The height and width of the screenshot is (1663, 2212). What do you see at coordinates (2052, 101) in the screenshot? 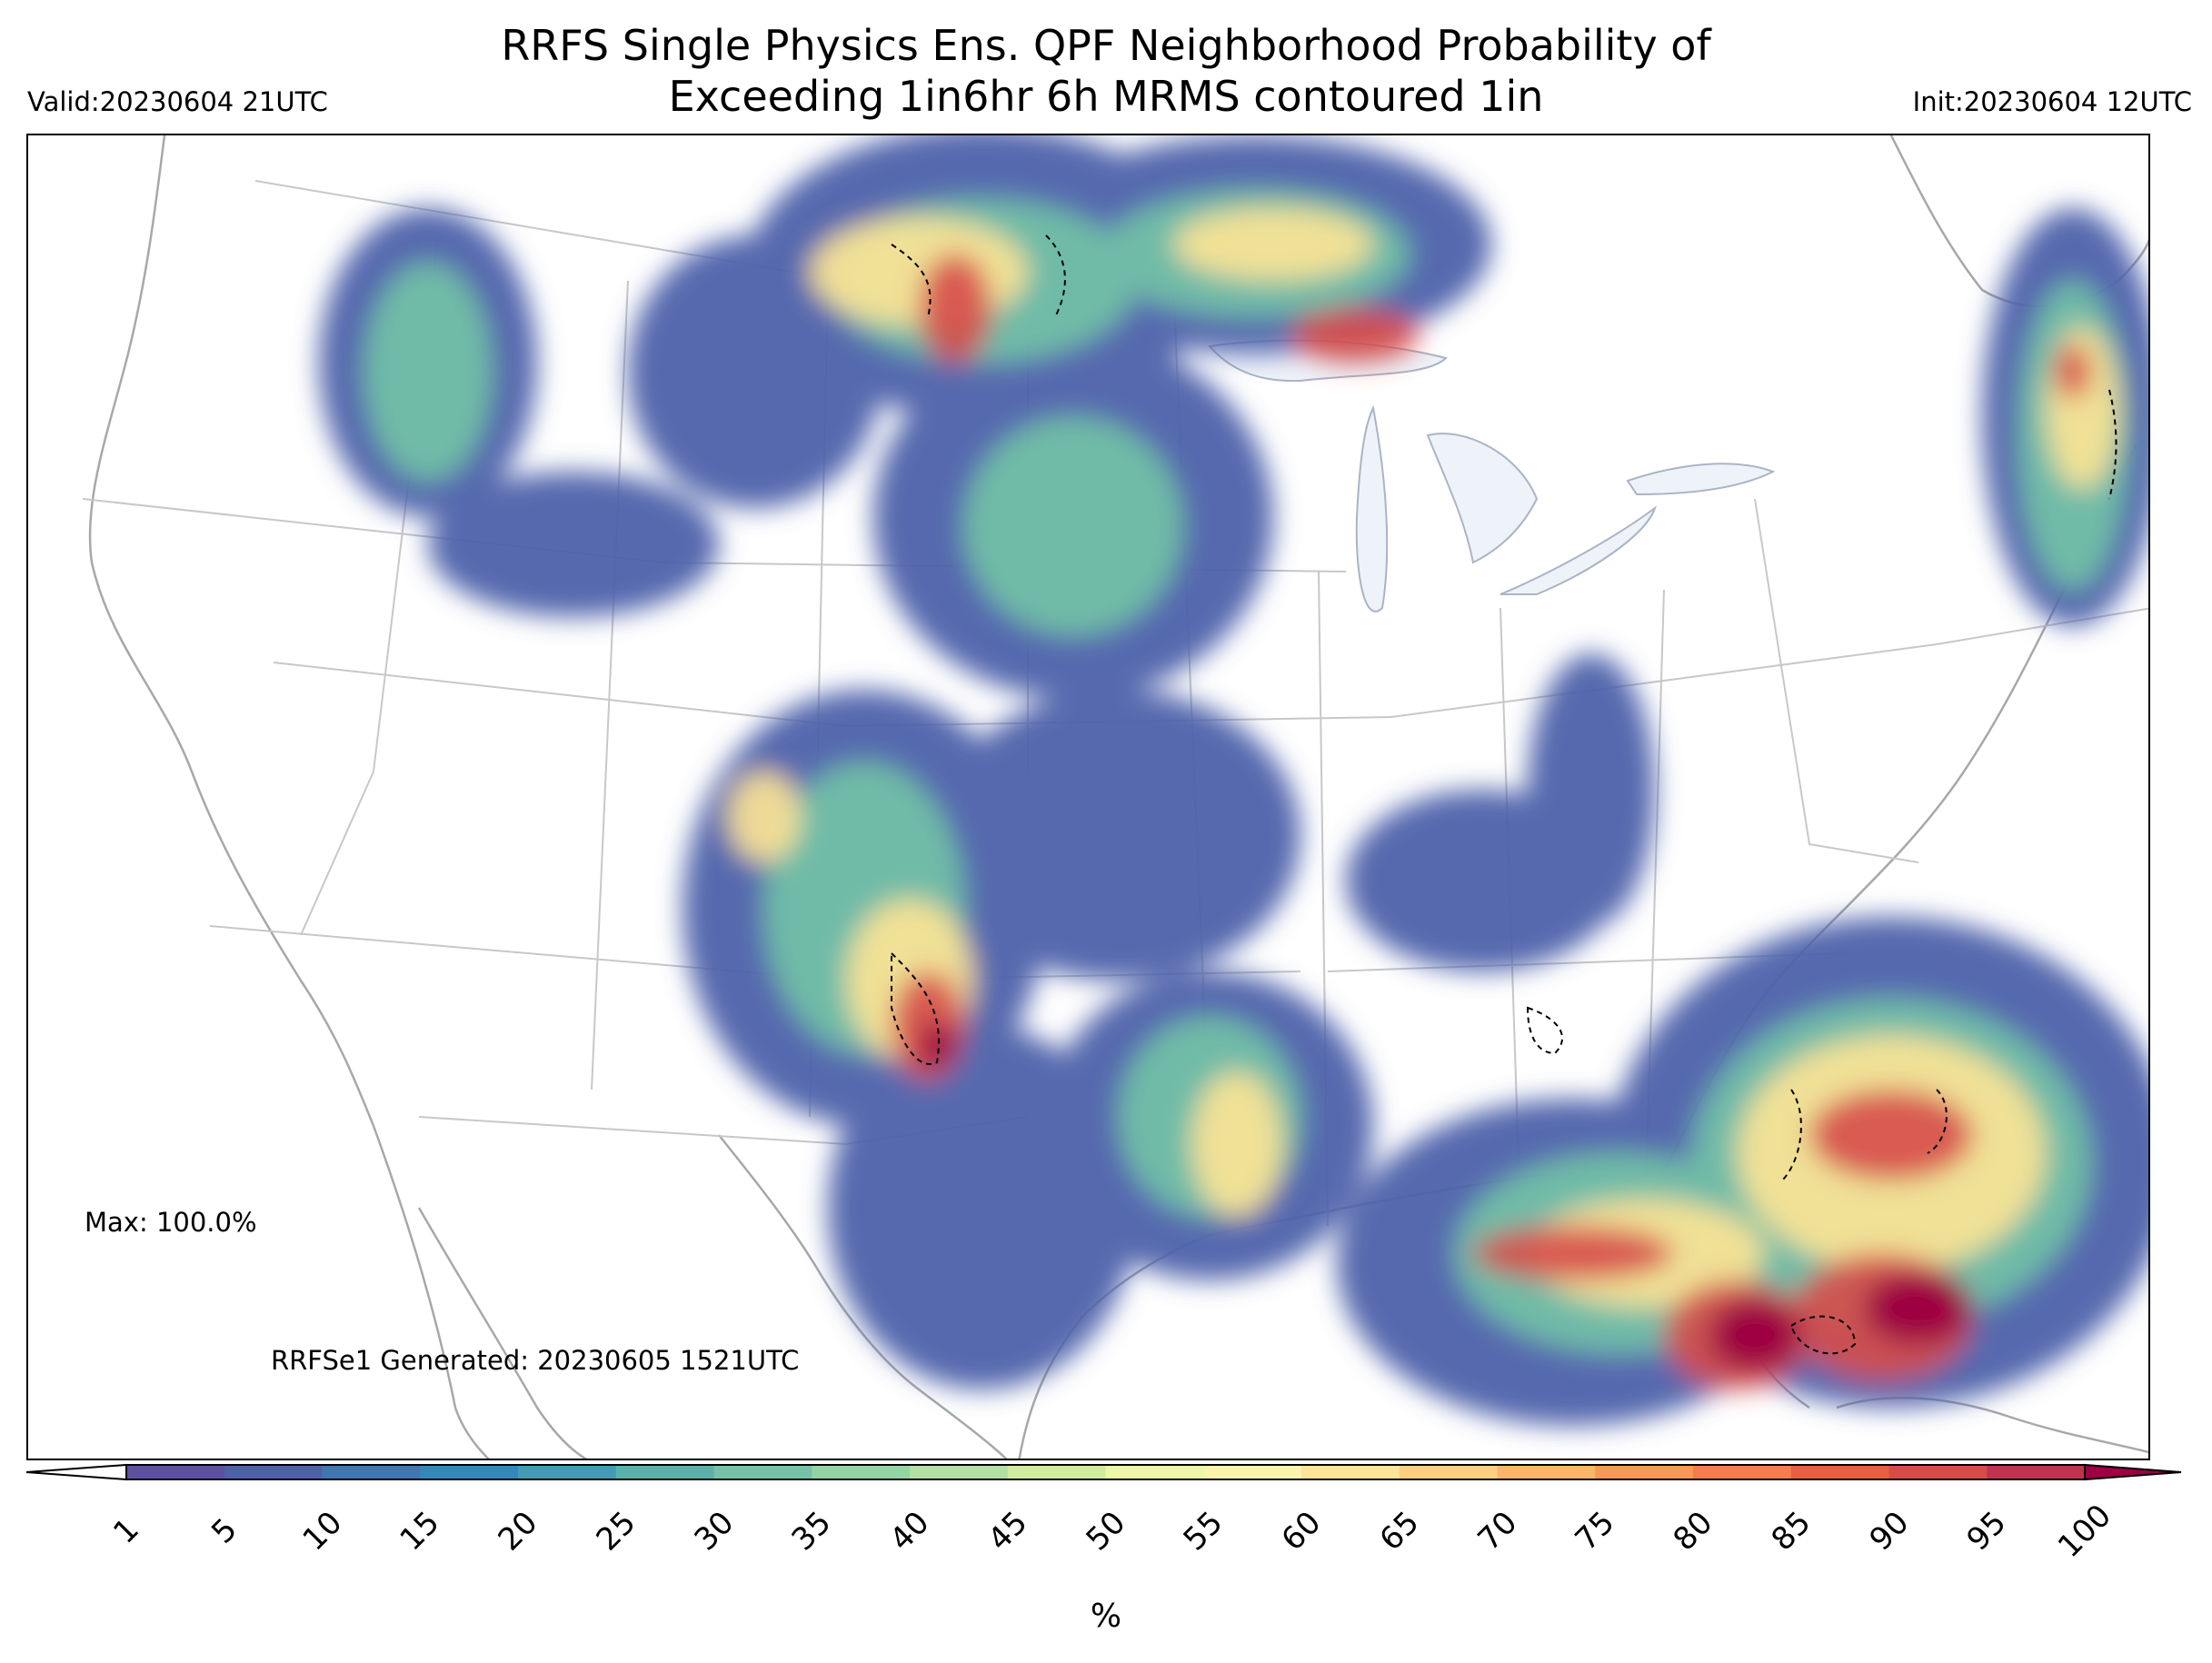
I see `init-time-label: Init:20230604 12UTC` at bounding box center [2052, 101].